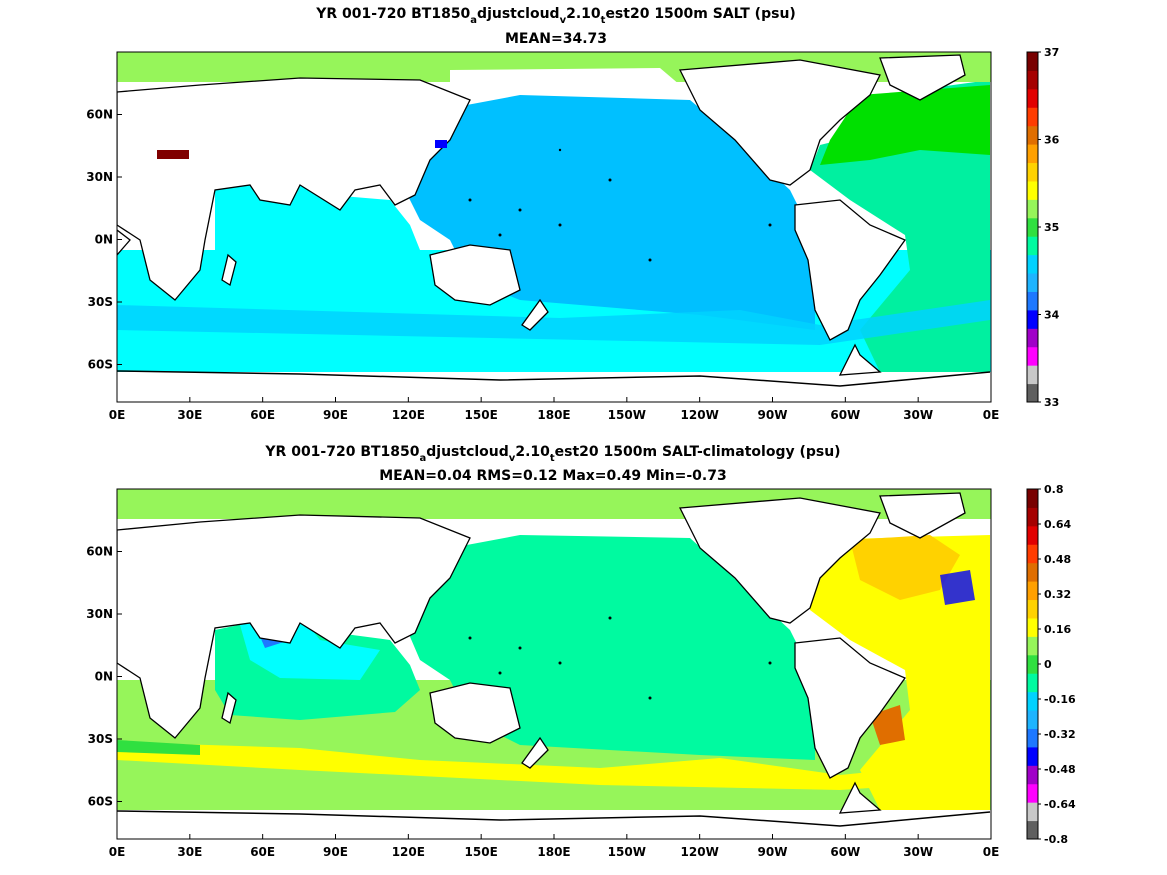 The height and width of the screenshot is (875, 1167). What do you see at coordinates (552, 476) in the screenshot?
I see `panel-2-subtitle: MEAN=0.04 RMS=0.12 Max=0.49 Min=-0.73` at bounding box center [552, 476].